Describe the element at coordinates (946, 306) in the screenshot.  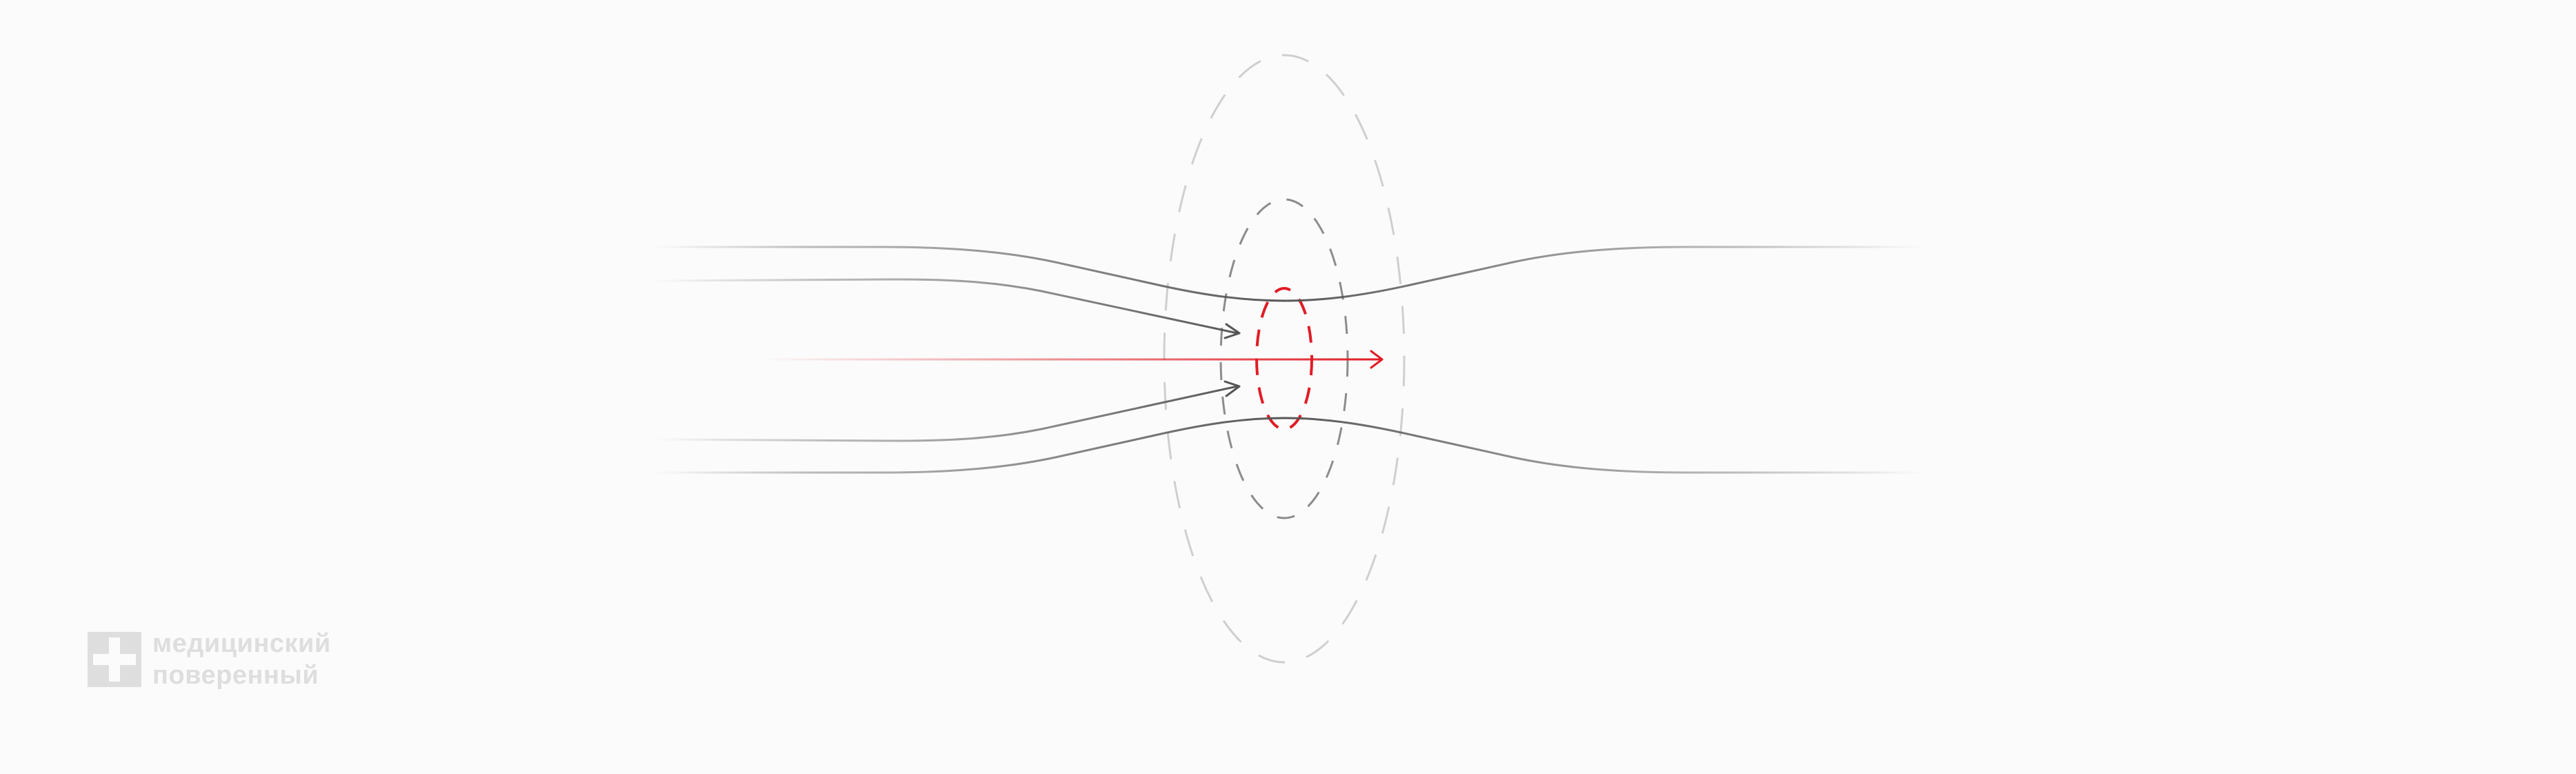
I see `upper-flow-arrow` at that location.